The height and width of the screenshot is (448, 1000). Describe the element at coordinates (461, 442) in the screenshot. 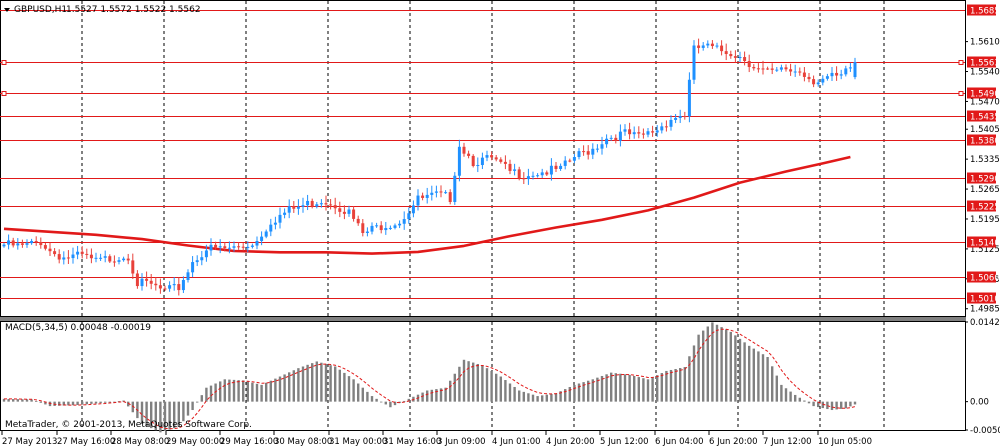

I see `x-tick-label: 3 Jun 09:00` at that location.